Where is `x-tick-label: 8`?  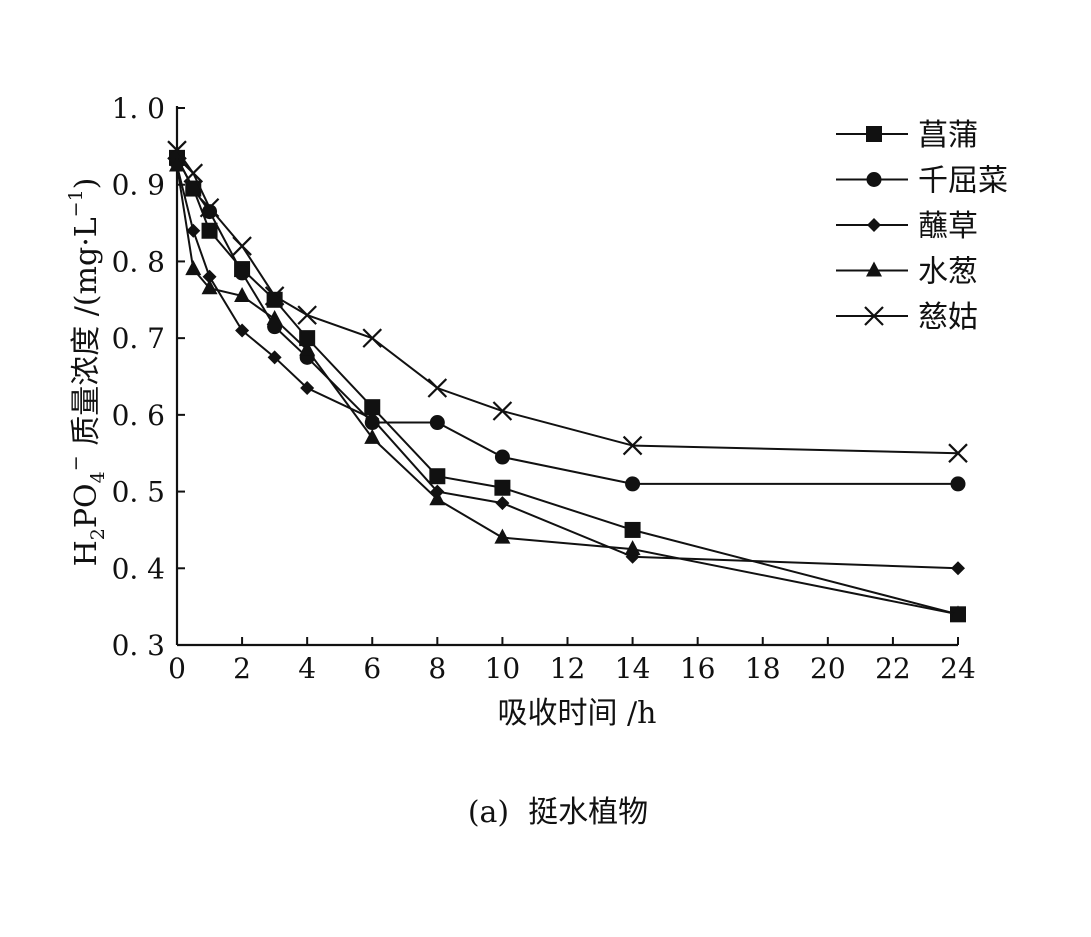 x-tick-label: 8 is located at coordinates (437, 668).